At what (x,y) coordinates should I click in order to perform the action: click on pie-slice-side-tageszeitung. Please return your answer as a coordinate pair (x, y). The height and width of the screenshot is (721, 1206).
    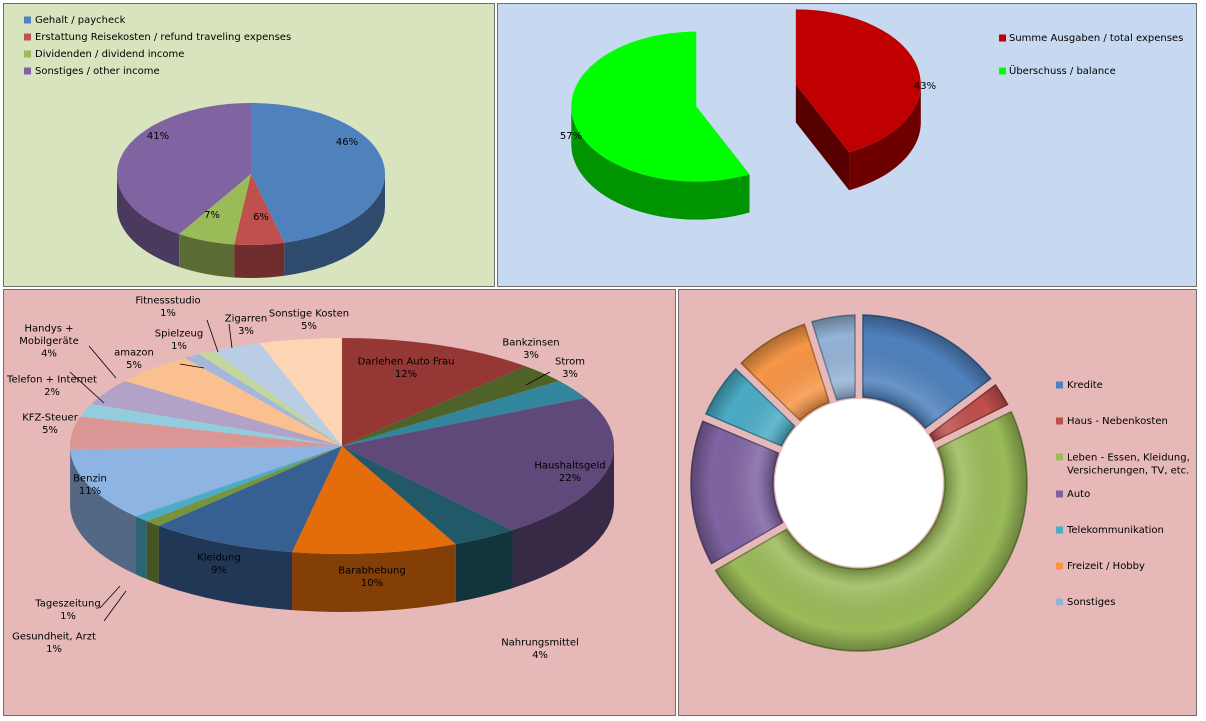
    Looking at the image, I should click on (141, 548).